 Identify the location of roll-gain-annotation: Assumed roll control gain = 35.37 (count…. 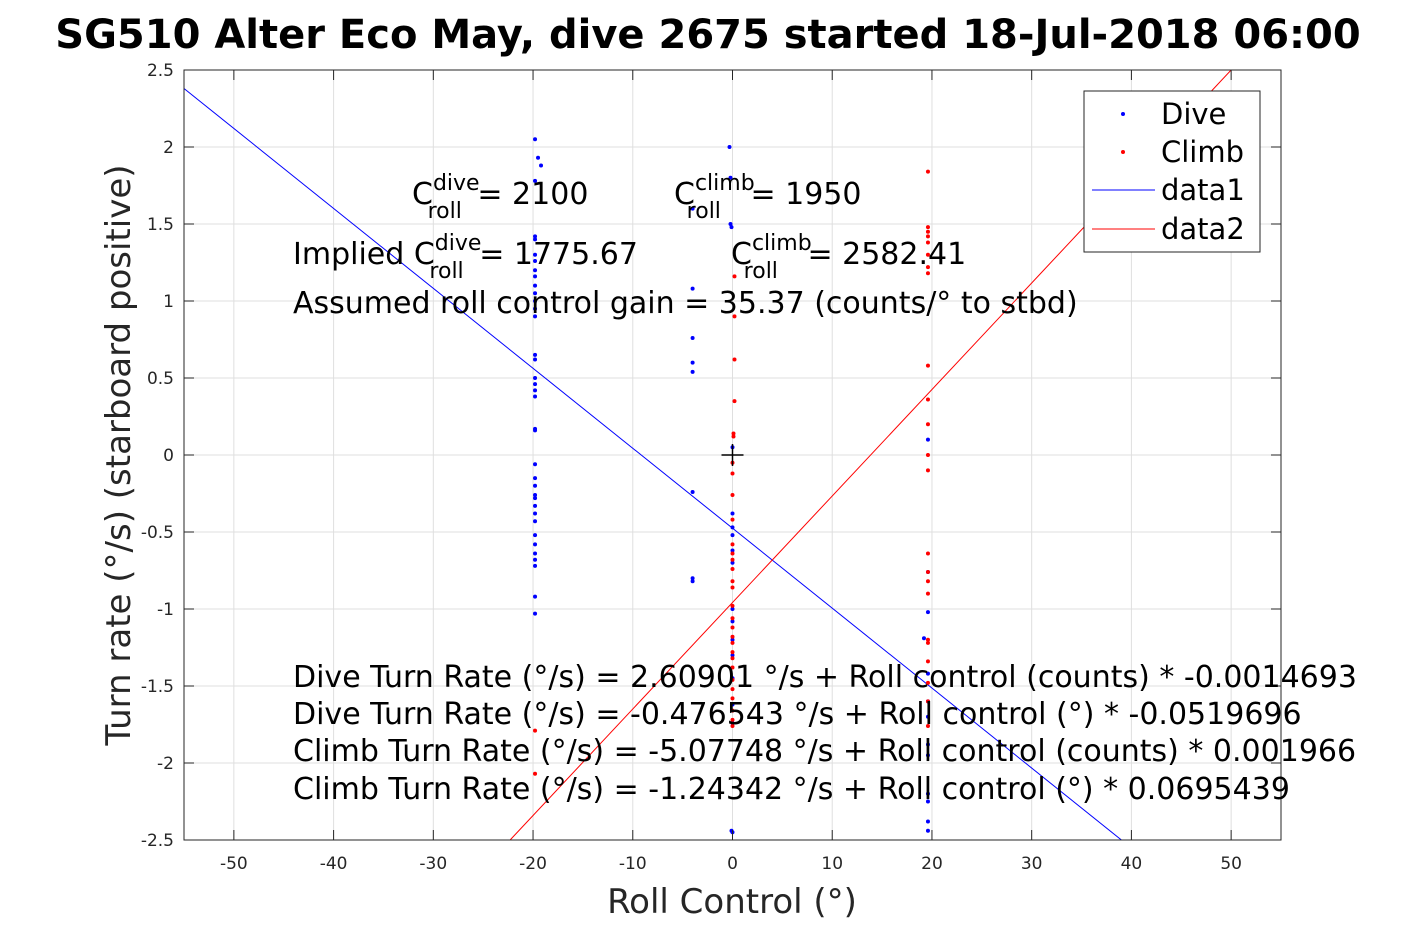
(685, 303).